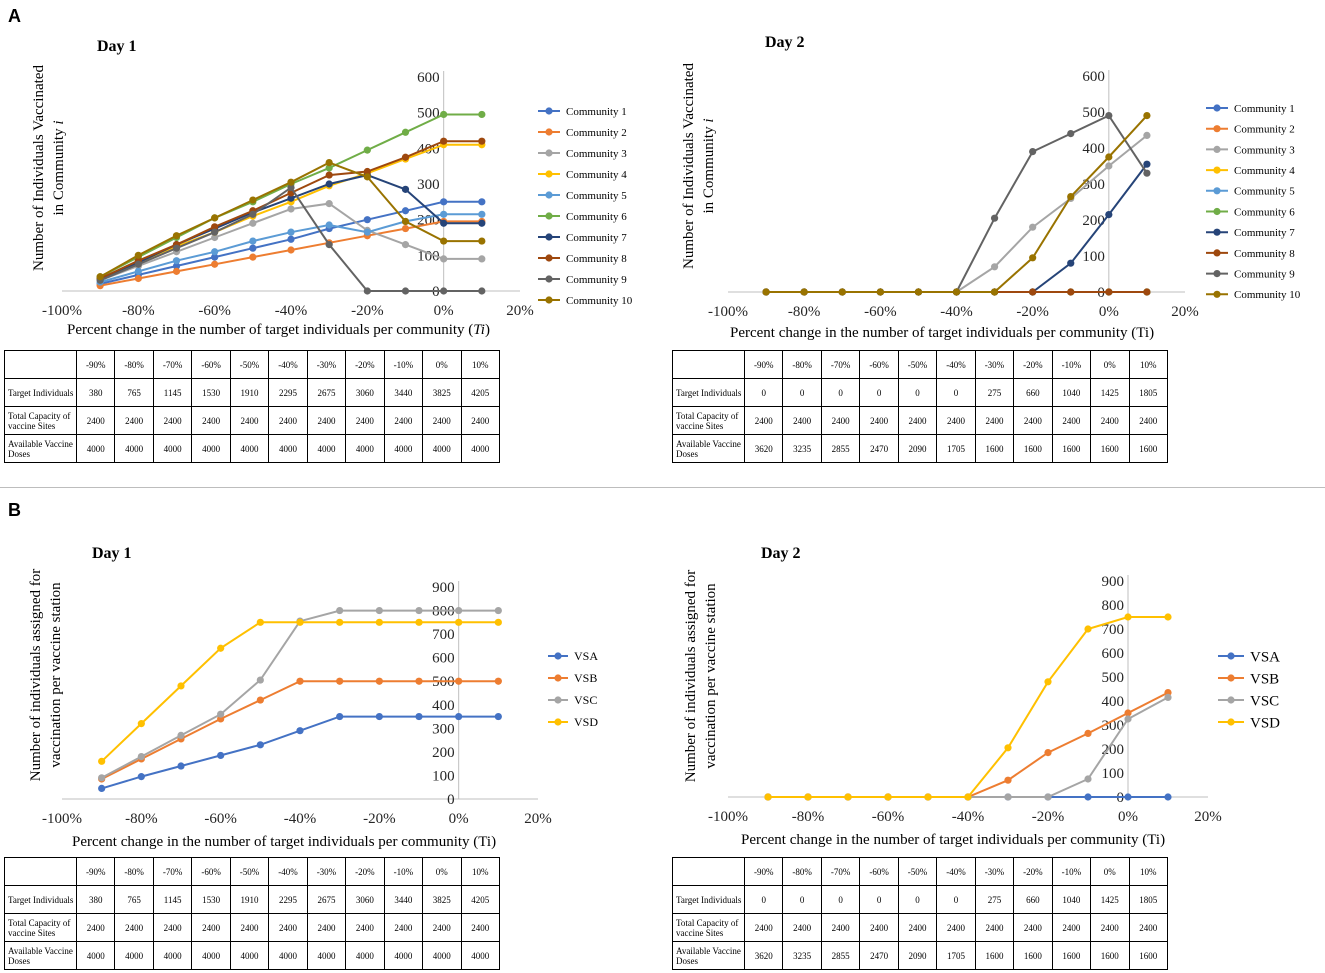  I want to click on y-tick-label: 600, so click(1093, 77).